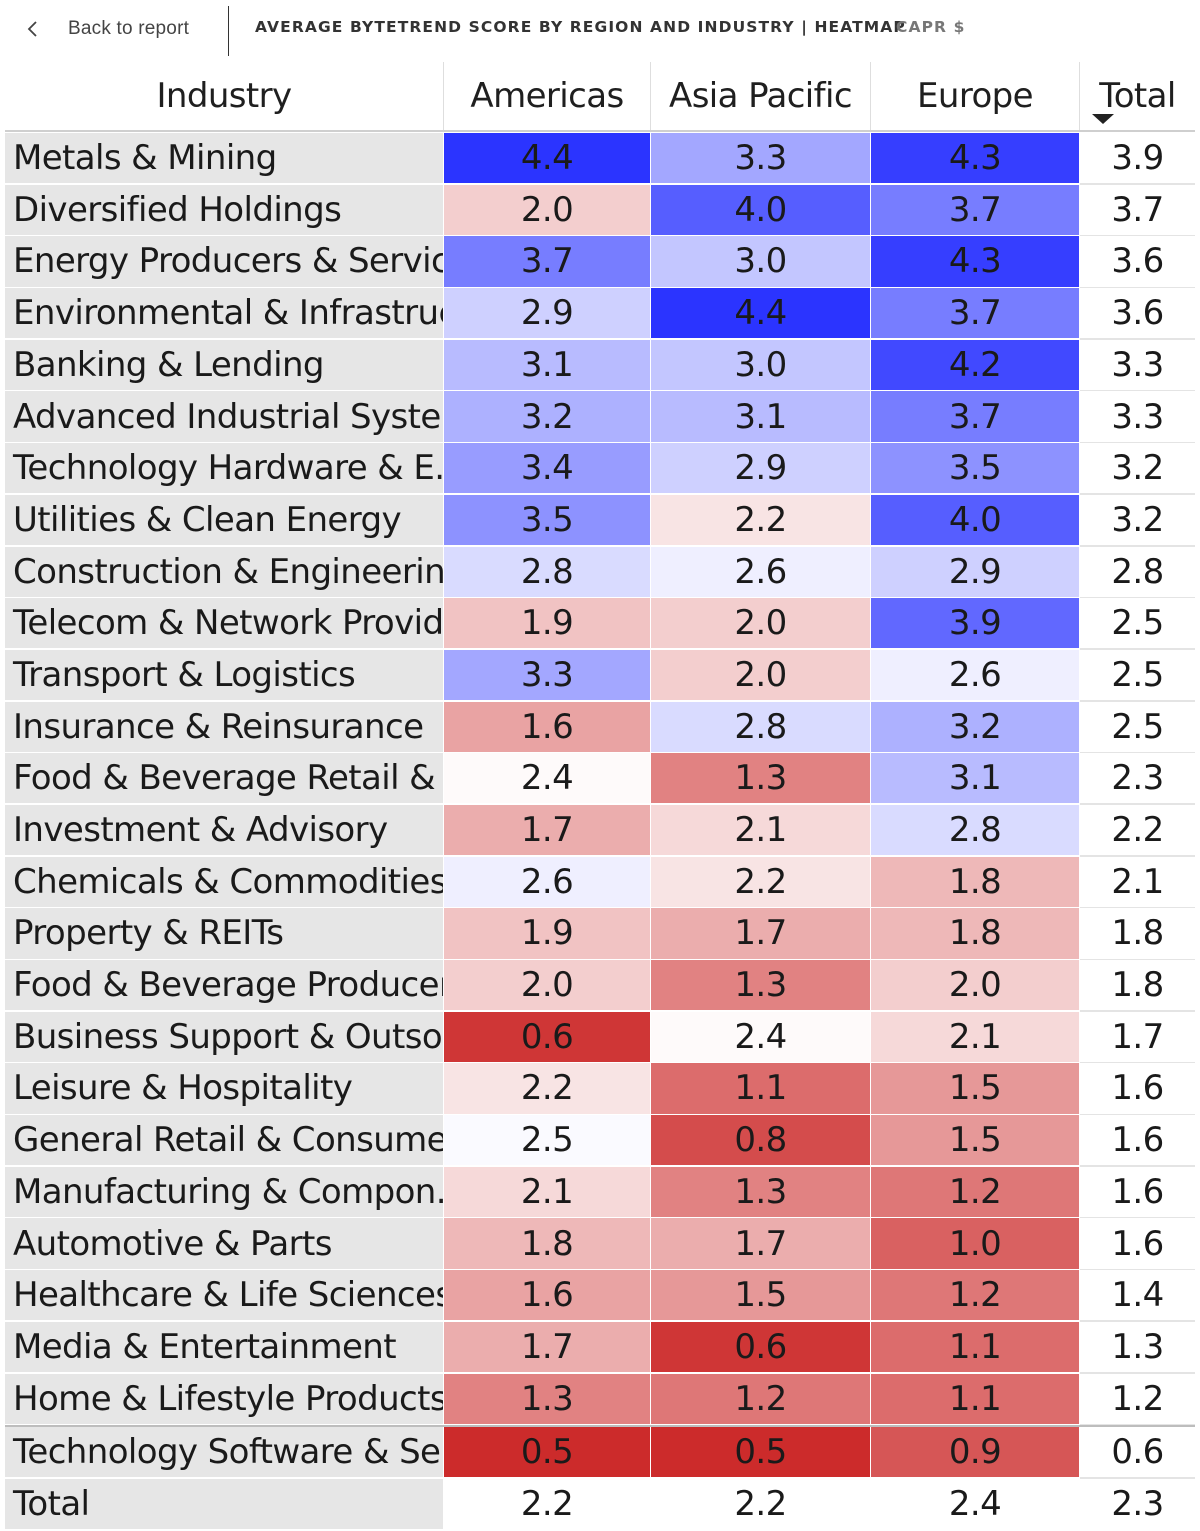 This screenshot has height=1531, width=1200. I want to click on americas-score-cell: 3.3, so click(547, 675).